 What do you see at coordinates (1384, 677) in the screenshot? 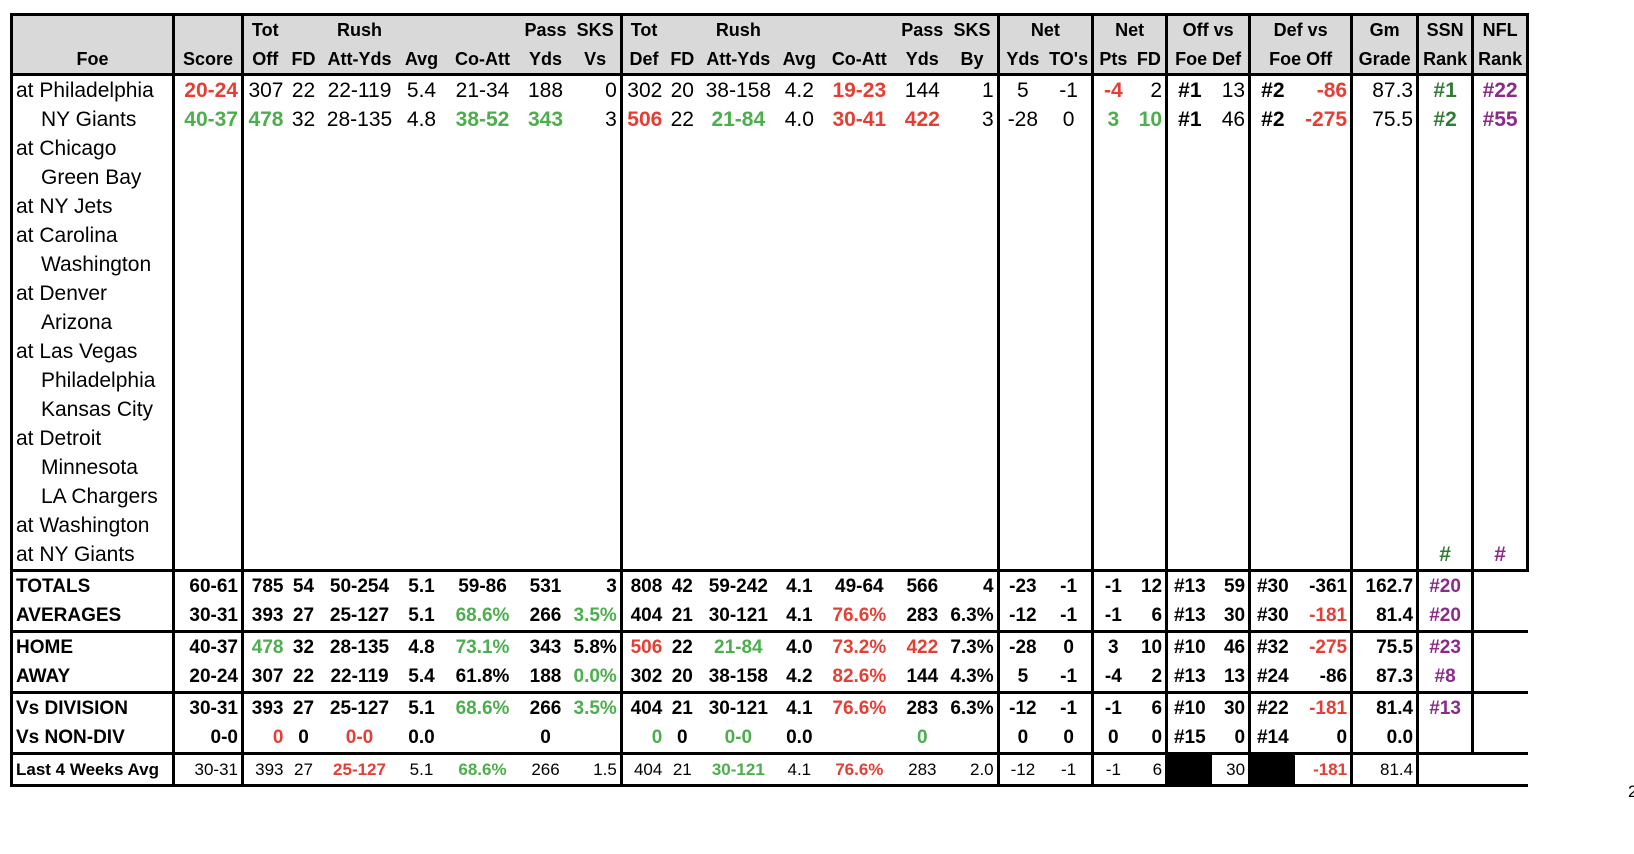
I see `grade-cell: 87.3` at bounding box center [1384, 677].